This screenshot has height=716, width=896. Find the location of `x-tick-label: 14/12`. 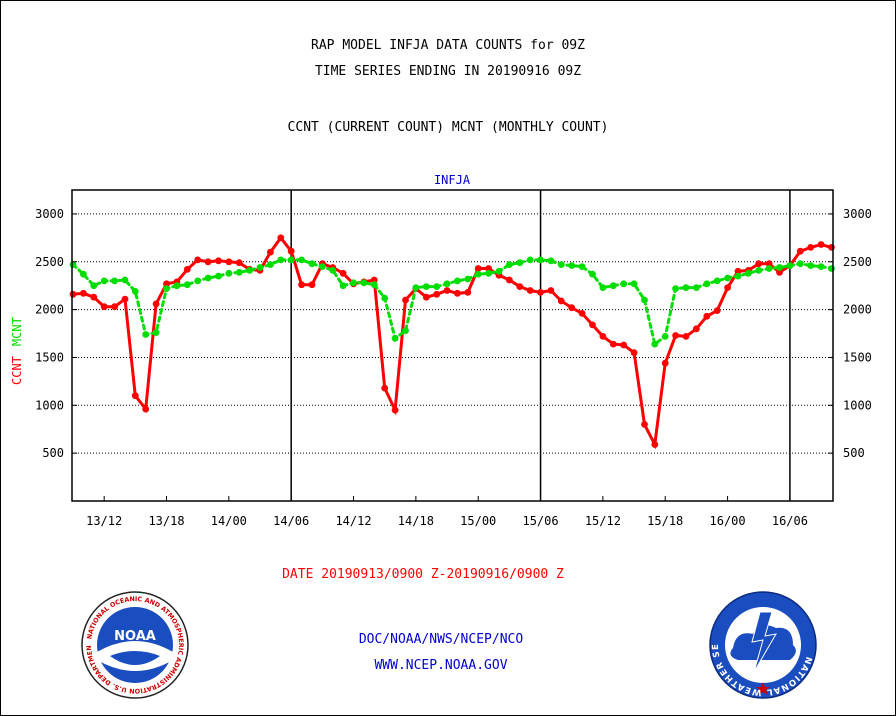

x-tick-label: 14/12 is located at coordinates (353, 521).